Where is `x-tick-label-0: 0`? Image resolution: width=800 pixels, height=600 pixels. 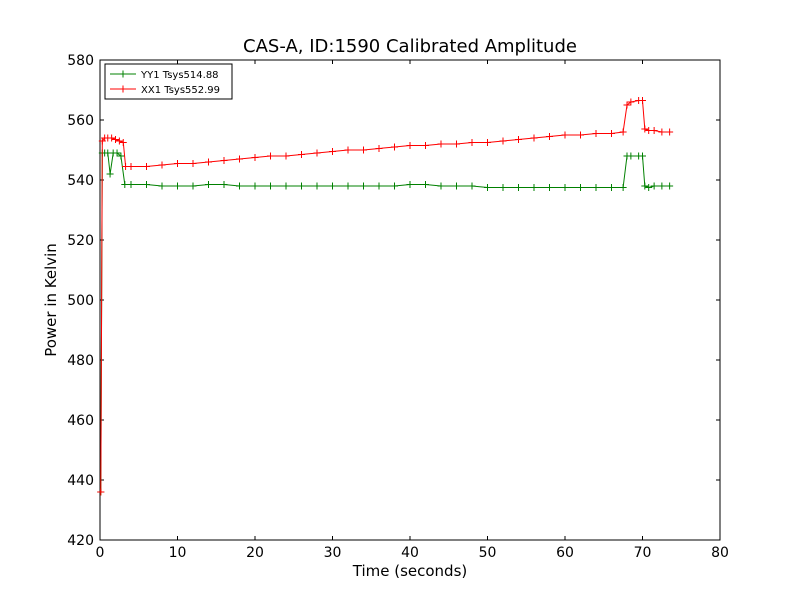 x-tick-label-0: 0 is located at coordinates (100, 553).